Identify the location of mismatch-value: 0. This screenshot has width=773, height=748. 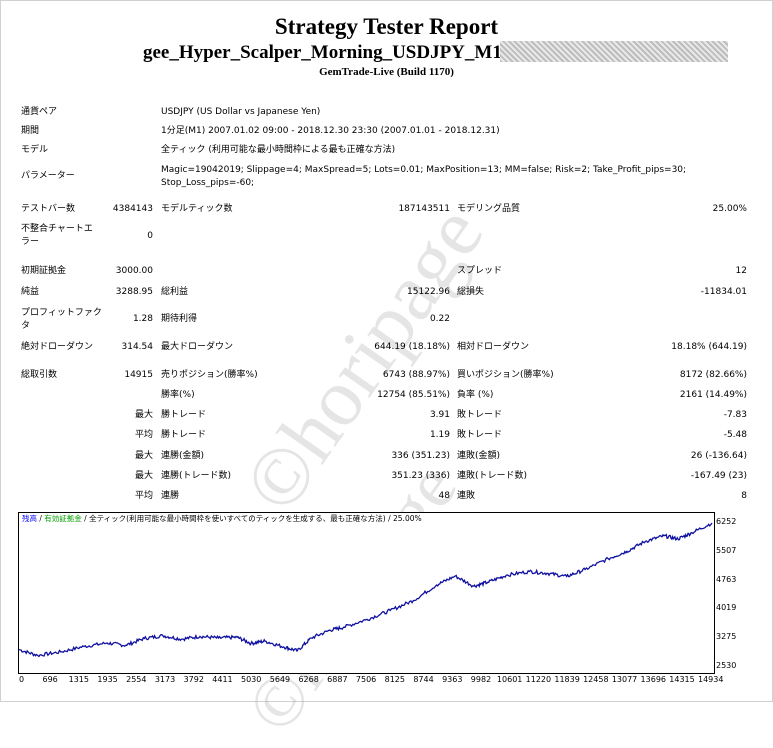
(150, 236).